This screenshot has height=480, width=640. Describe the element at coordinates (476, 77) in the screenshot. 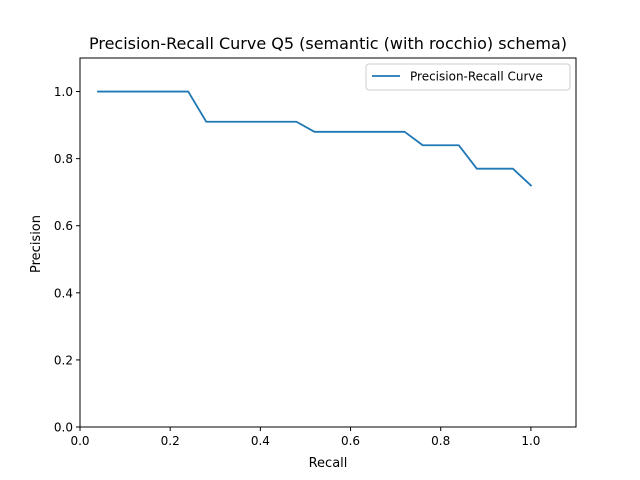

I see `legend-label-0: Precision-Recall Curve` at that location.